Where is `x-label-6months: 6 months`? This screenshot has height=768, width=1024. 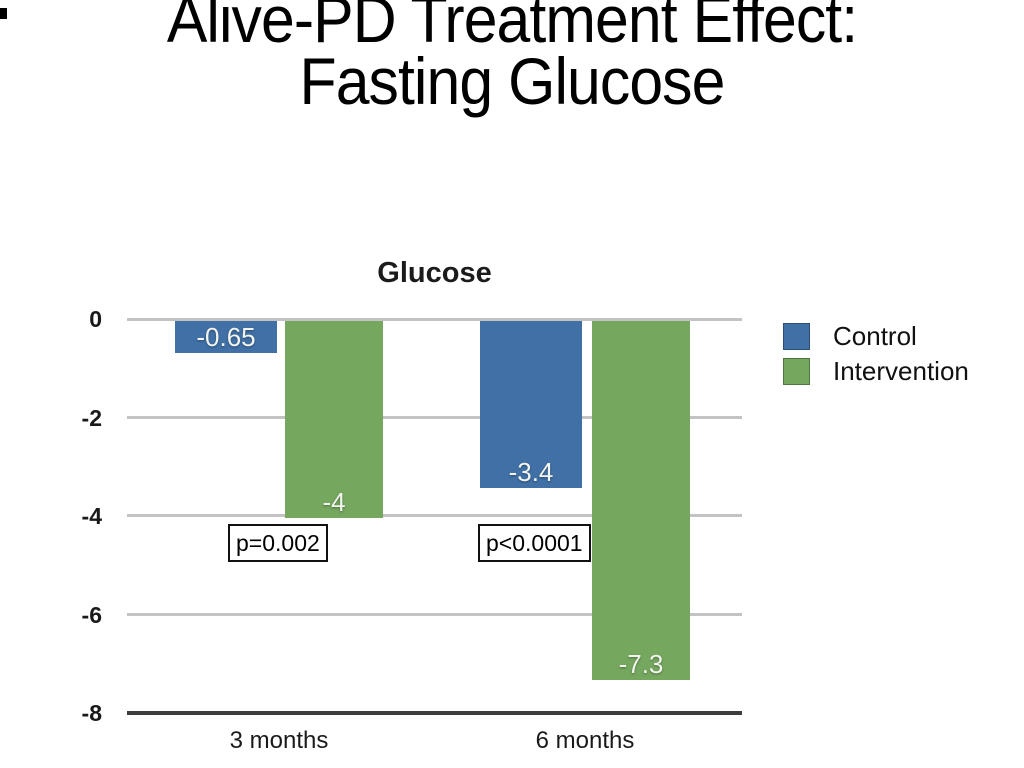 x-label-6months: 6 months is located at coordinates (585, 740).